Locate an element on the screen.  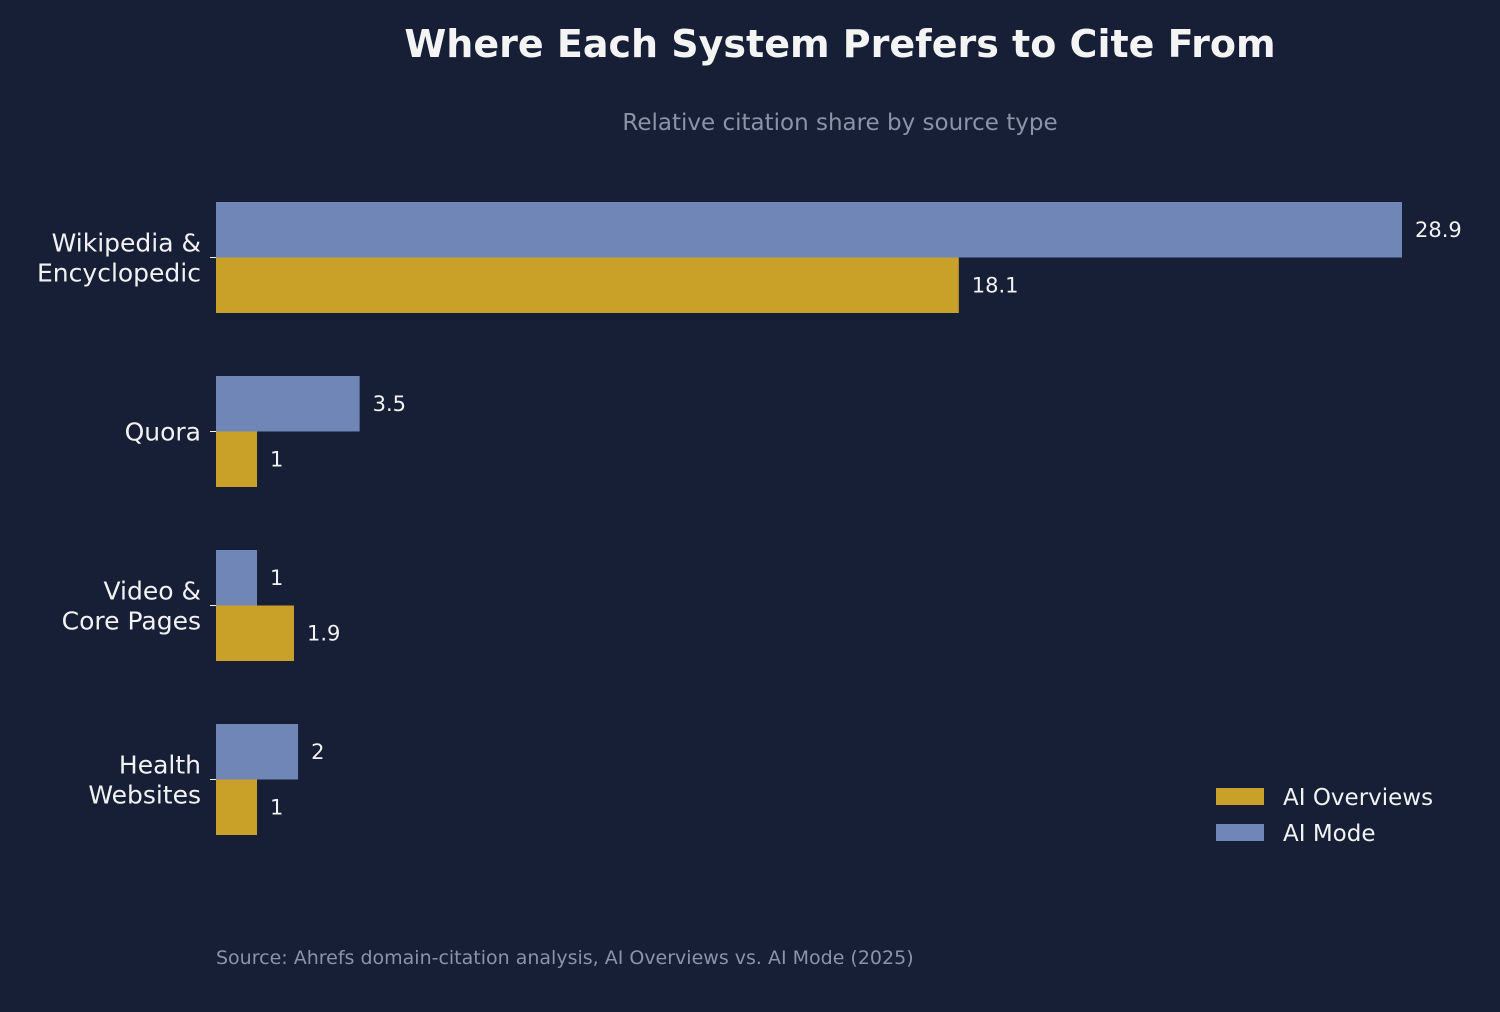
legend-label: AI Mode is located at coordinates (1329, 834).